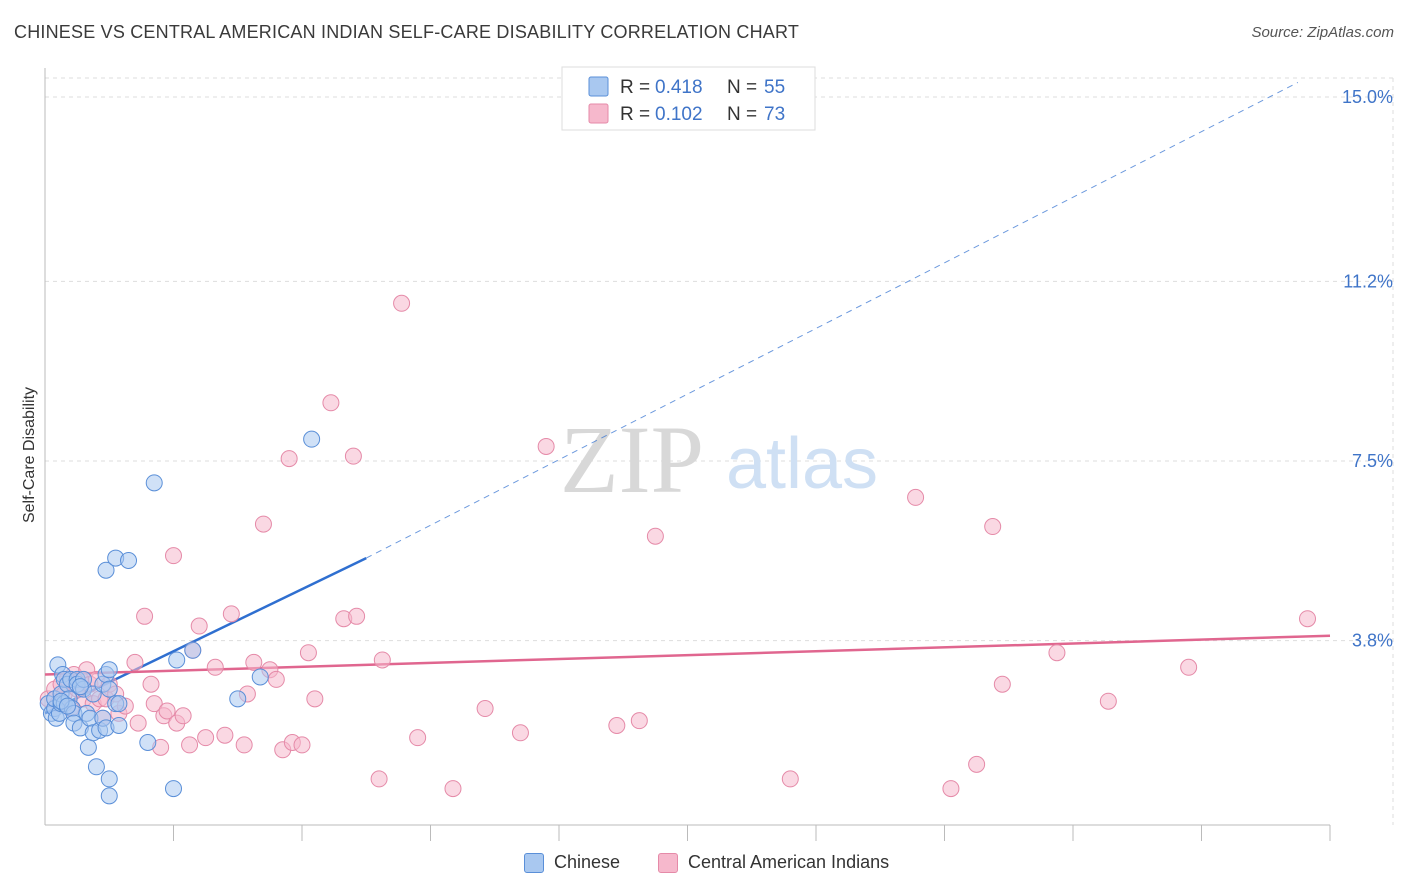 Image resolution: width=1406 pixels, height=892 pixels. What do you see at coordinates (1367, 97) in the screenshot?
I see `y-tick-label-3: 15.0%` at bounding box center [1367, 97].